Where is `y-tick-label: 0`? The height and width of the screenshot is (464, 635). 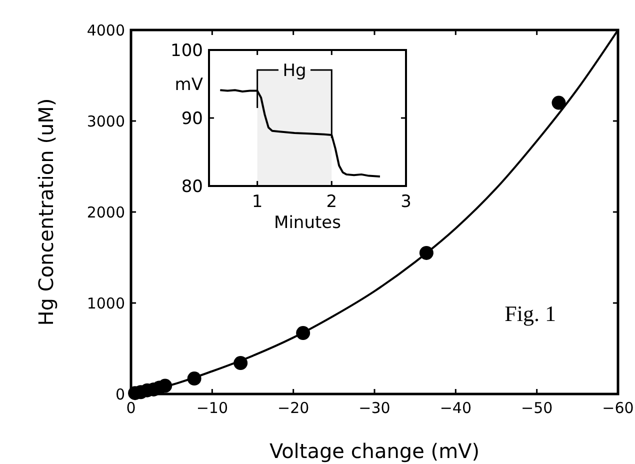
y-tick-label: 0 is located at coordinates (120, 394).